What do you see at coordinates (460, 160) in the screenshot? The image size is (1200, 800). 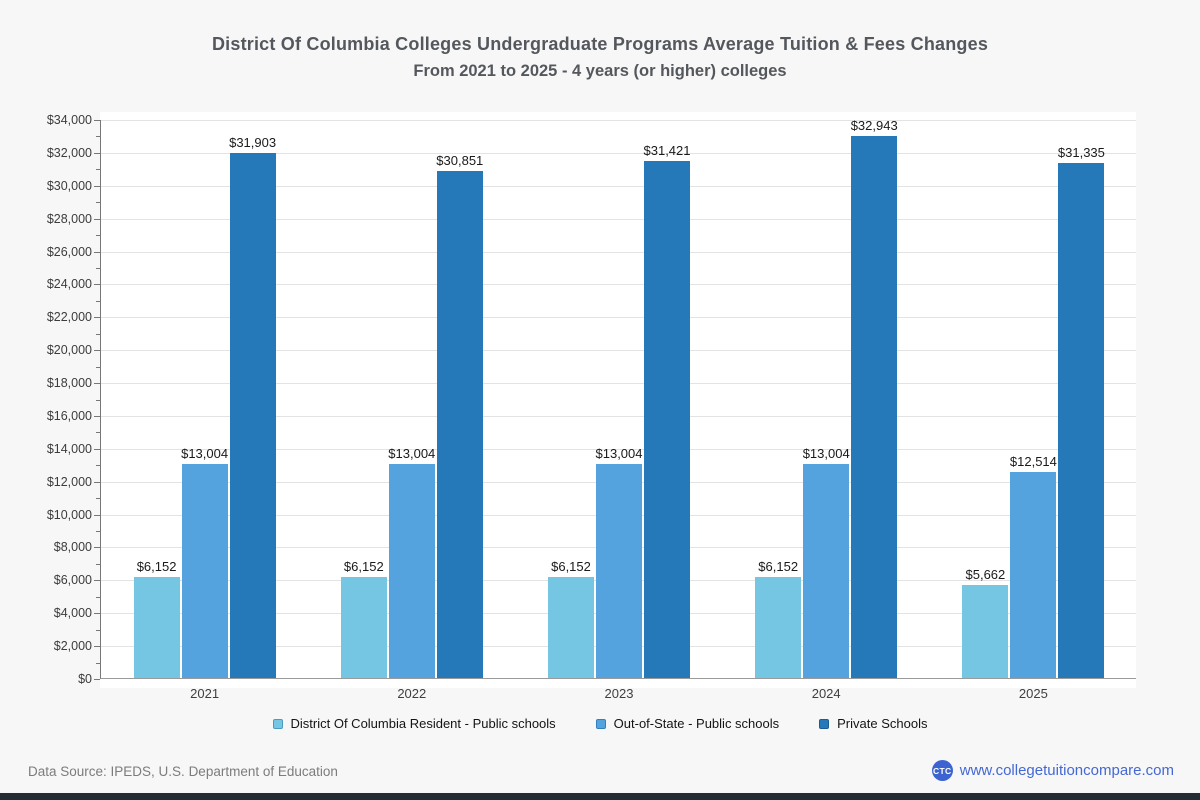 I see `bar-value-label: $30,851` at bounding box center [460, 160].